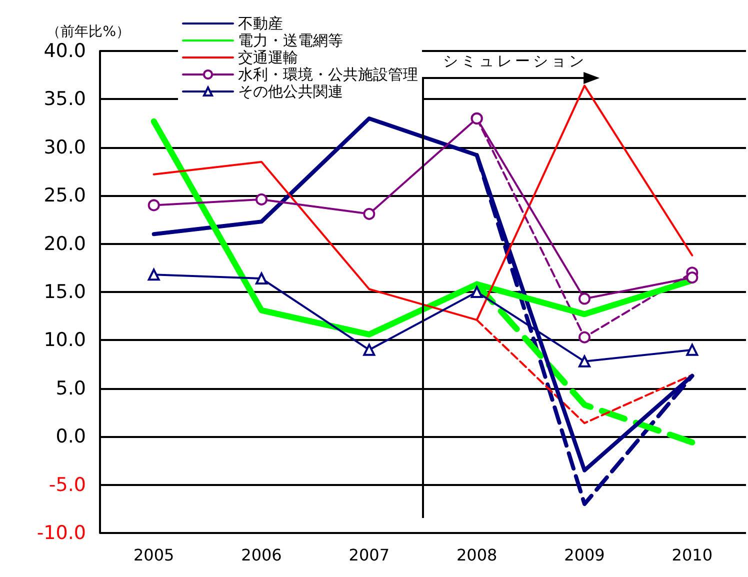 The height and width of the screenshot is (577, 748). Describe the element at coordinates (65, 99) in the screenshot. I see `y-tick-label: 35.0` at that location.